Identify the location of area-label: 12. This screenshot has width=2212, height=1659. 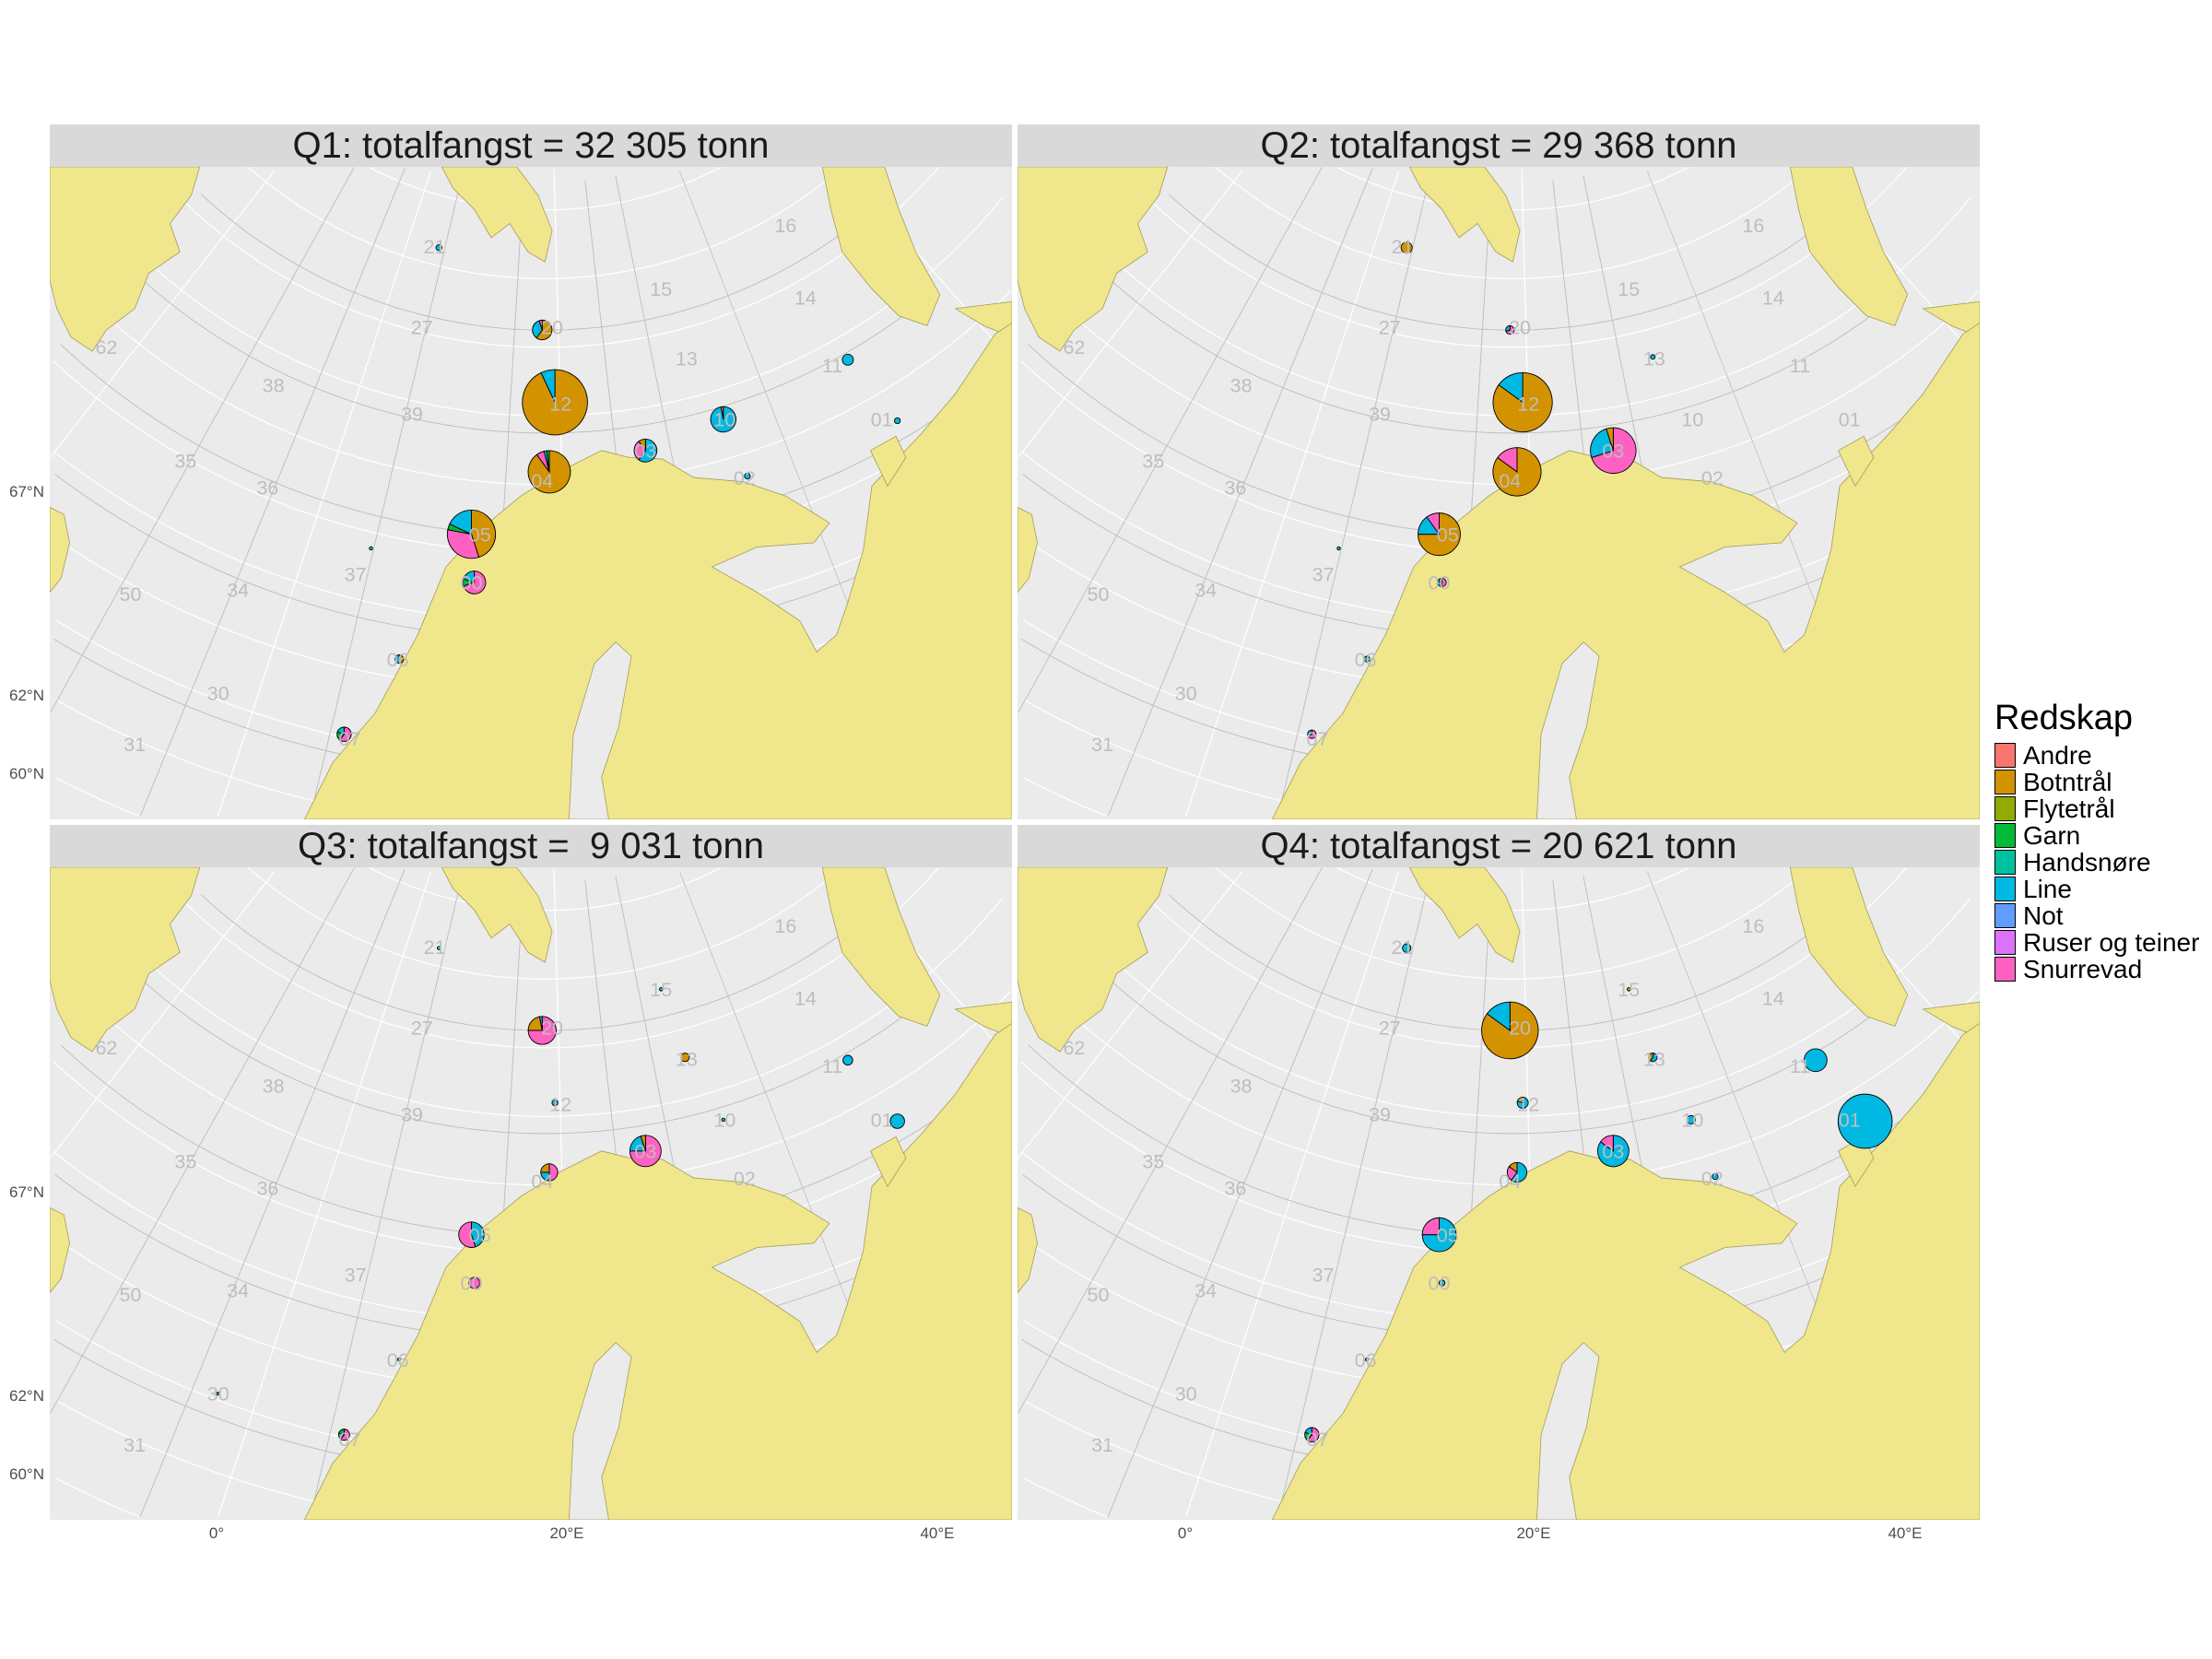
(1528, 405).